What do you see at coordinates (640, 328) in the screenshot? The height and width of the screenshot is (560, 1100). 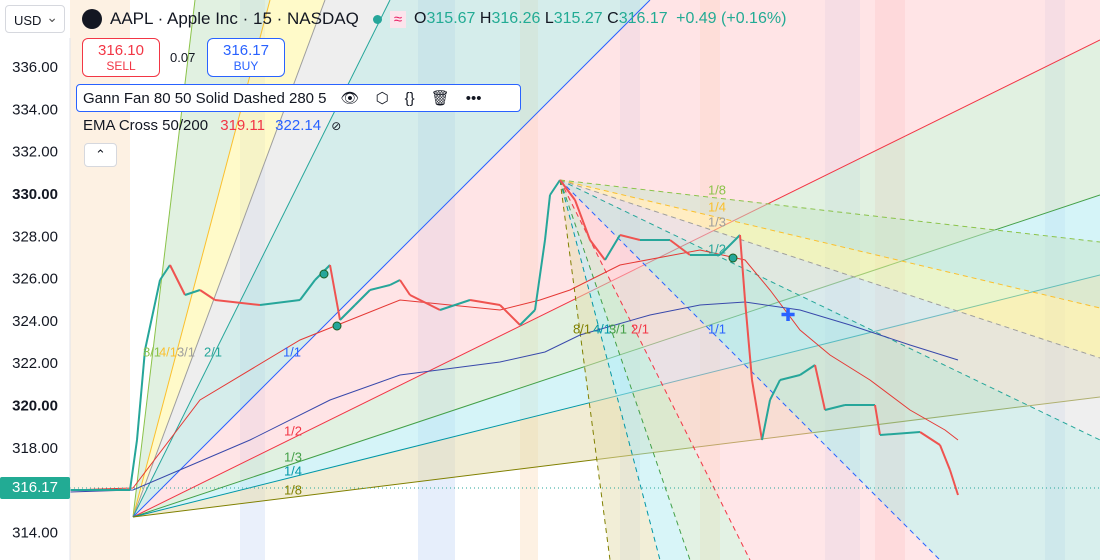 I see `fan-label: 2/1` at bounding box center [640, 328].